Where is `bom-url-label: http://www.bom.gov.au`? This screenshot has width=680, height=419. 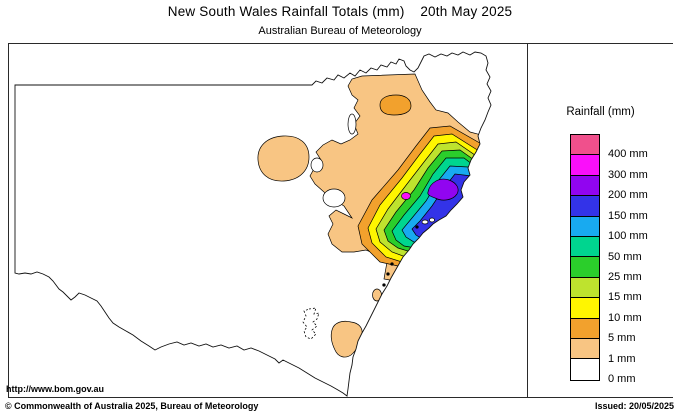
bom-url-label: http://www.bom.gov.au is located at coordinates (55, 389).